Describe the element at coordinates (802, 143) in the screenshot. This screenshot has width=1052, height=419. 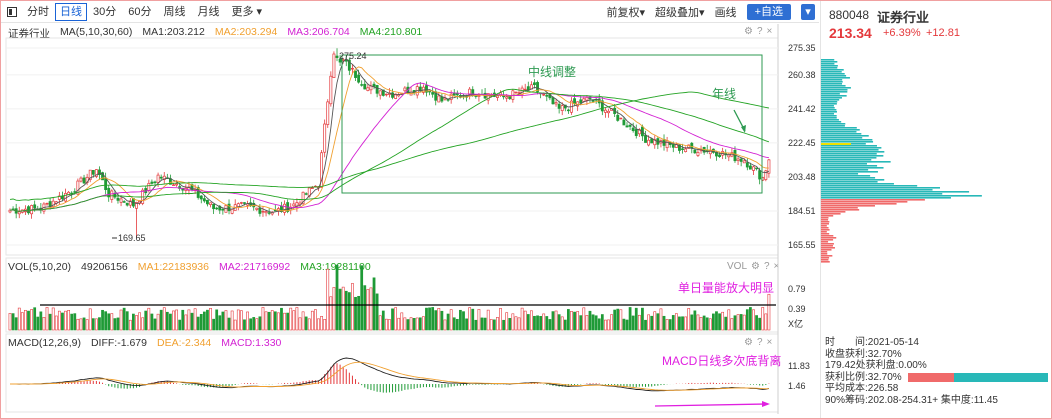
I see `y-tick-label: 222.45` at that location.